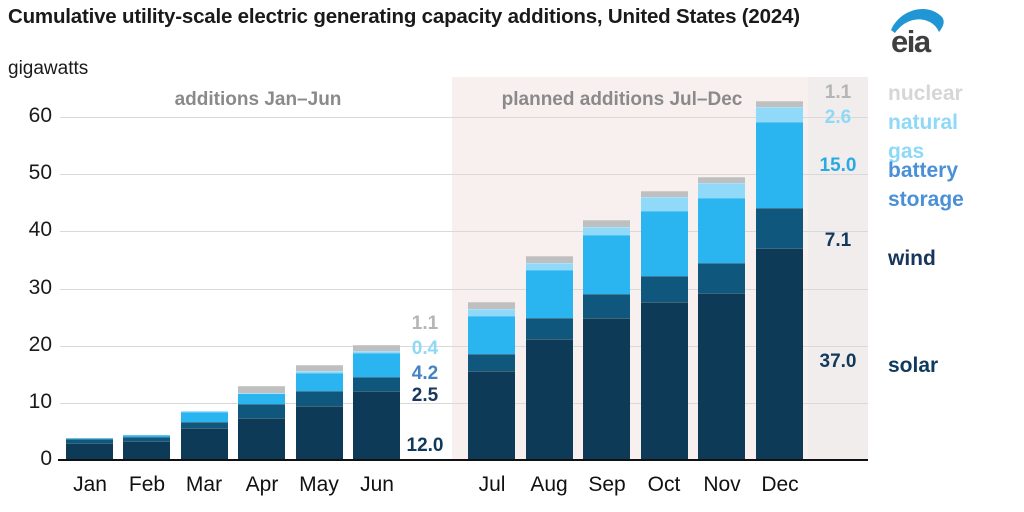 The image size is (1024, 512). Describe the element at coordinates (146, 450) in the screenshot. I see `bar-segment-feb-solar` at that location.